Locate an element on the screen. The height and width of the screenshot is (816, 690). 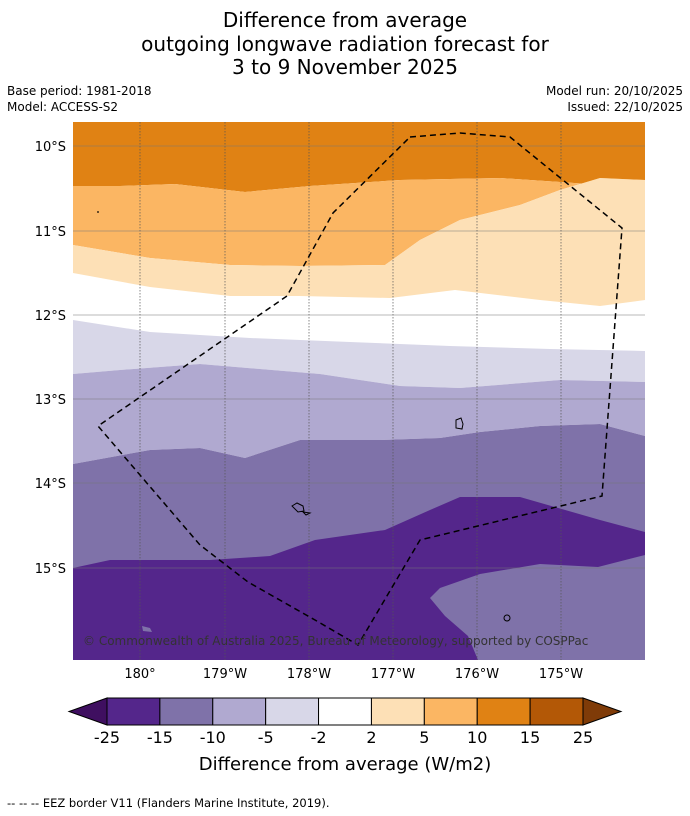
lon-label: 177°W is located at coordinates (393, 674).